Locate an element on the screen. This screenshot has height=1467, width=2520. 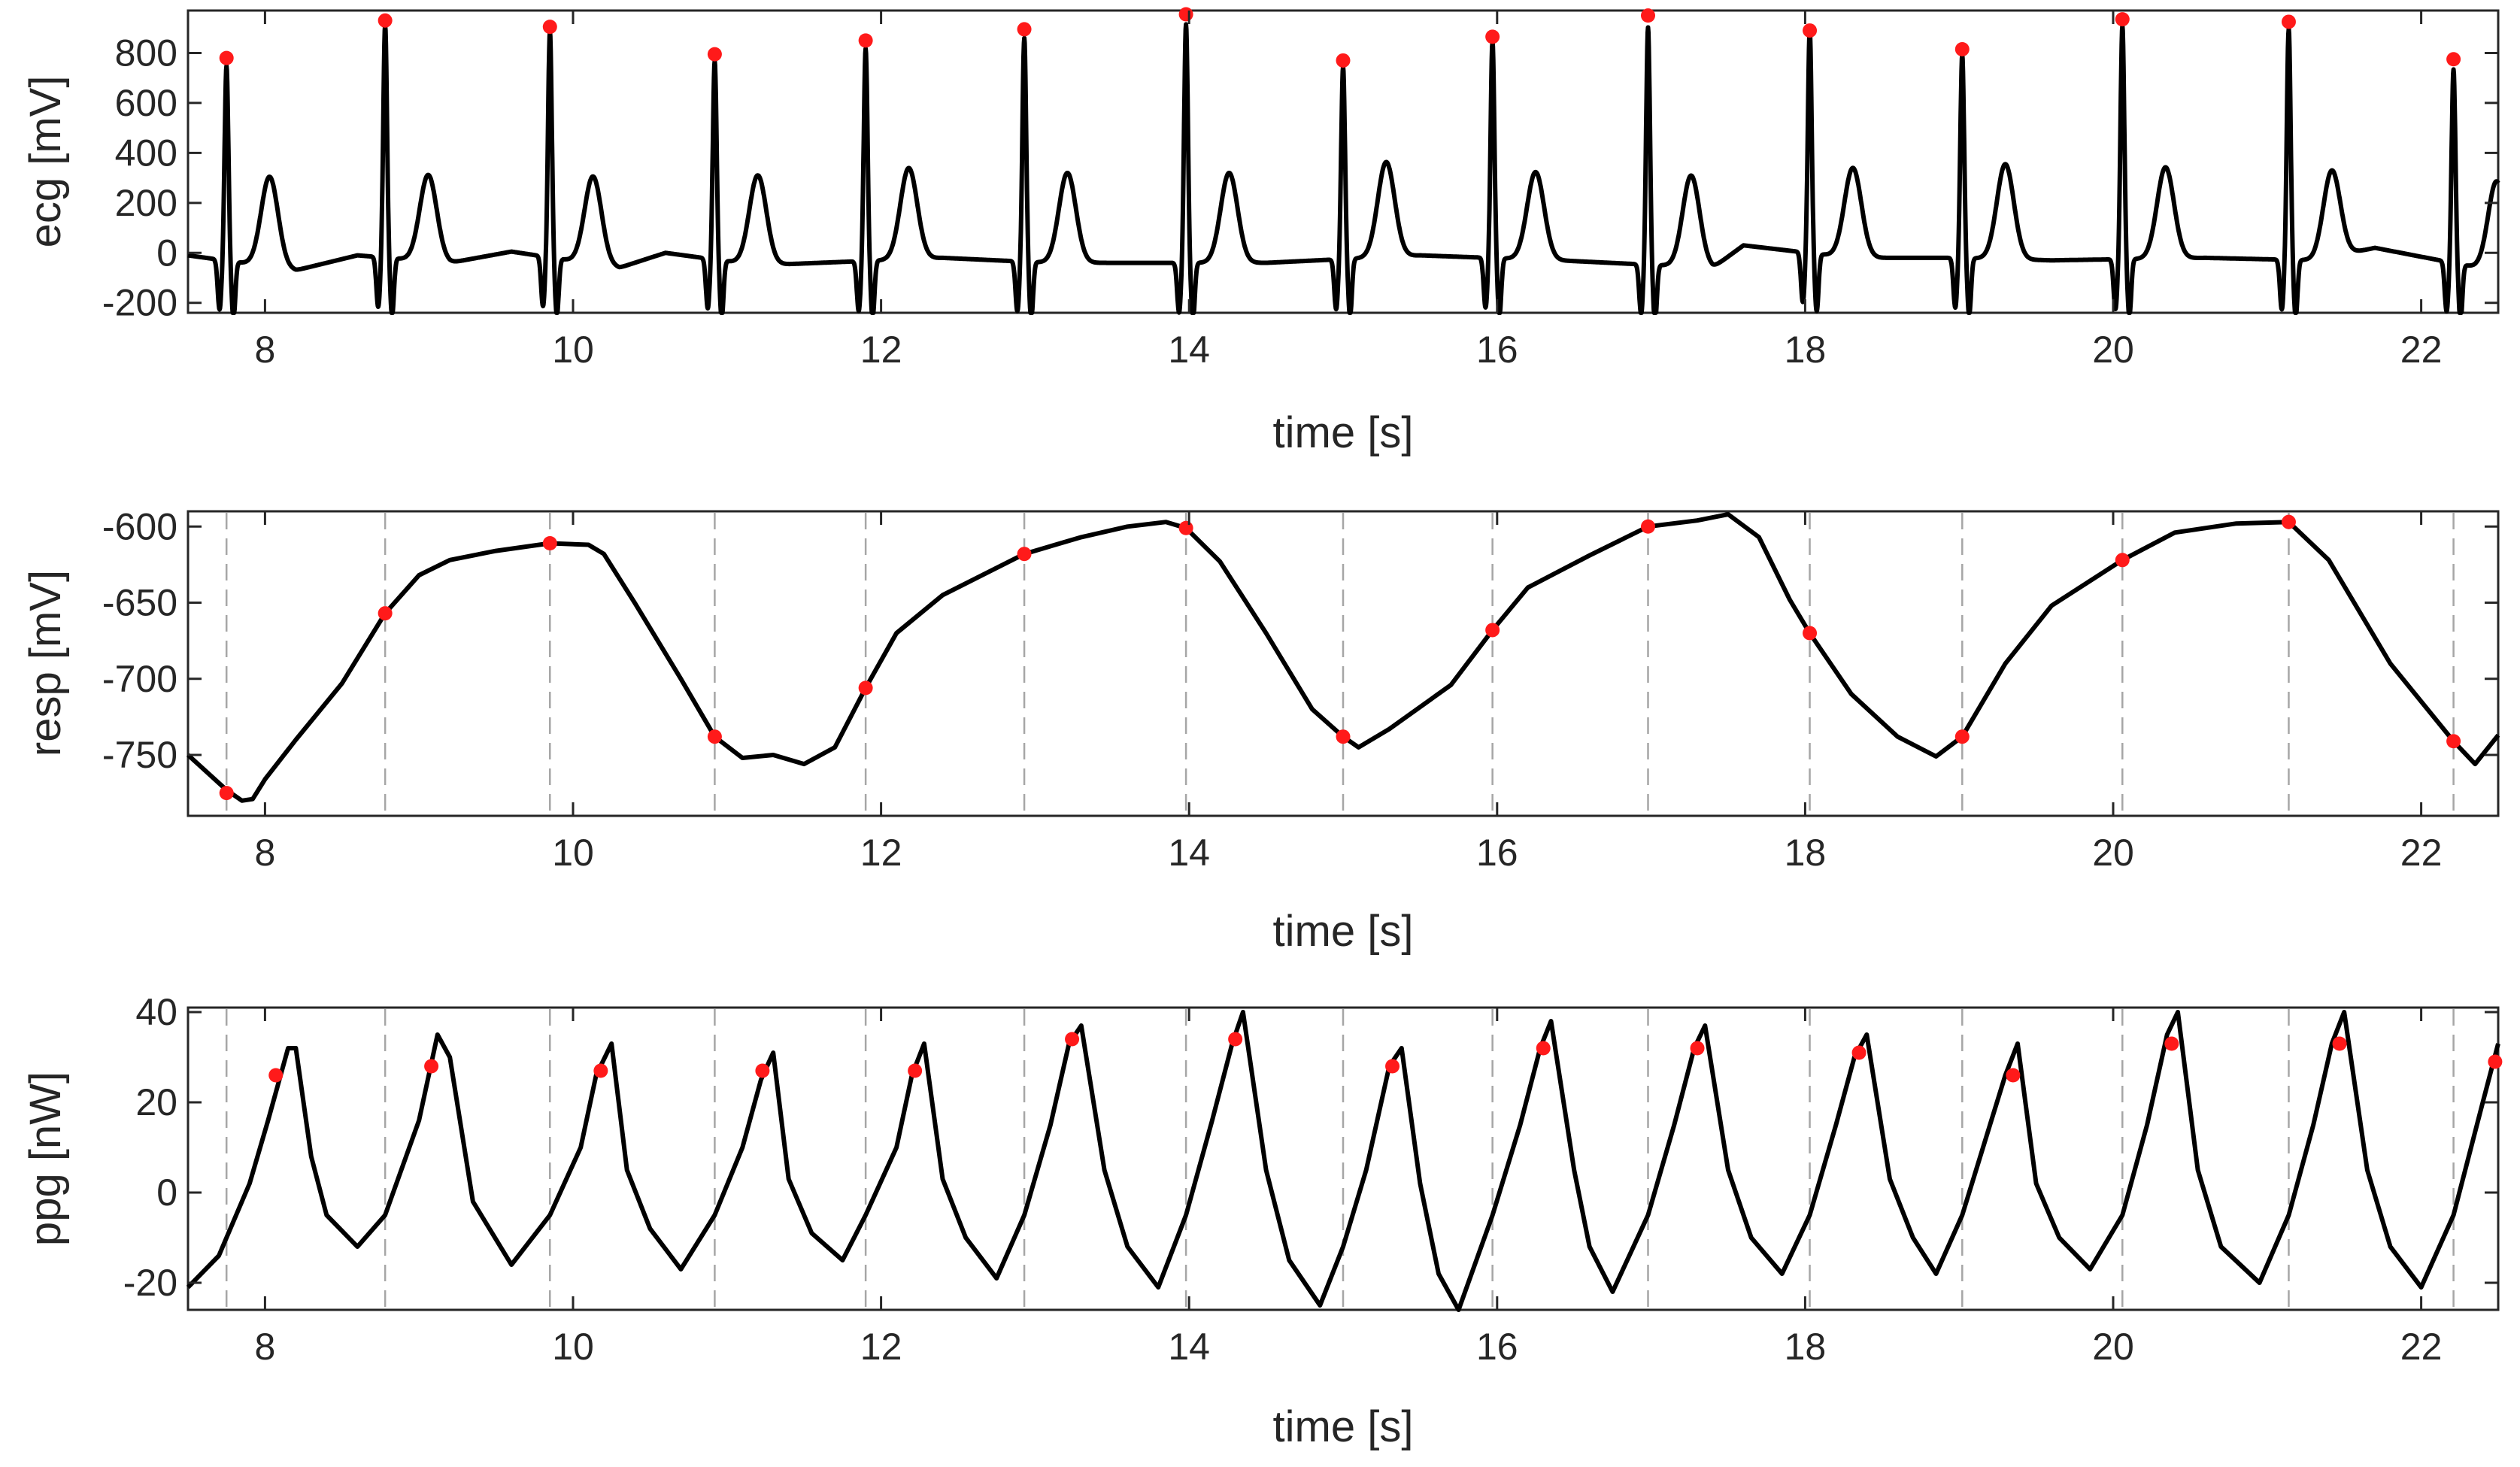
y-tick-label: -600 is located at coordinates (139, 526).